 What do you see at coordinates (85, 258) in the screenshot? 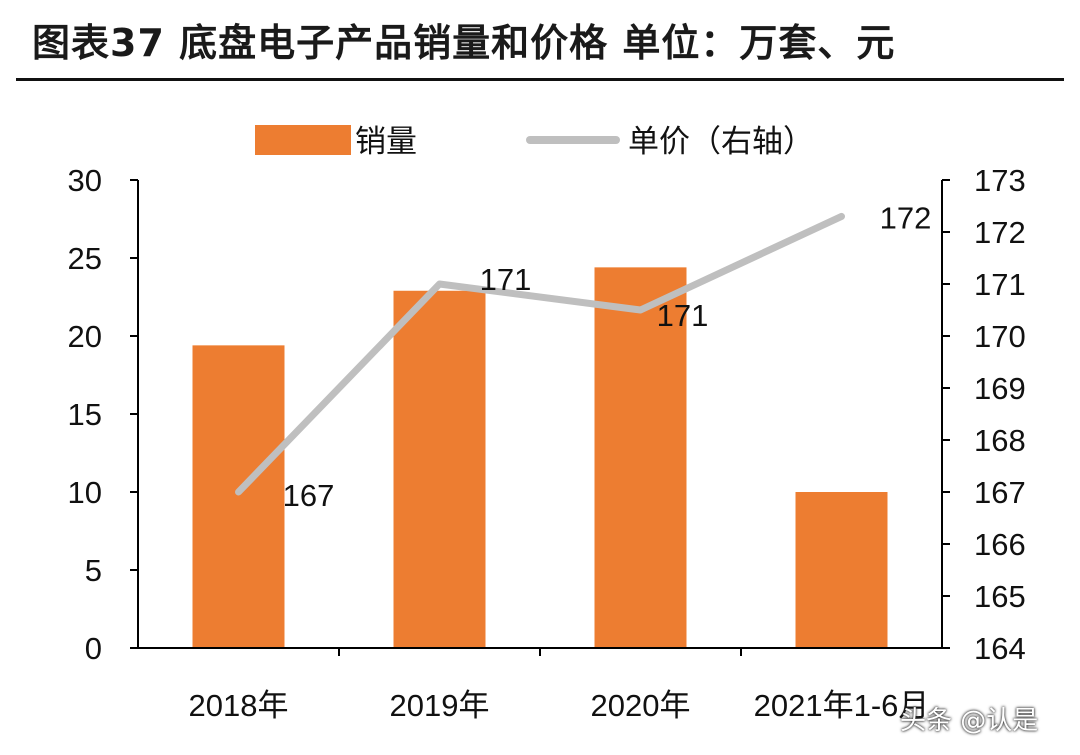
I see `y-left-tick-label: 25` at bounding box center [85, 258].